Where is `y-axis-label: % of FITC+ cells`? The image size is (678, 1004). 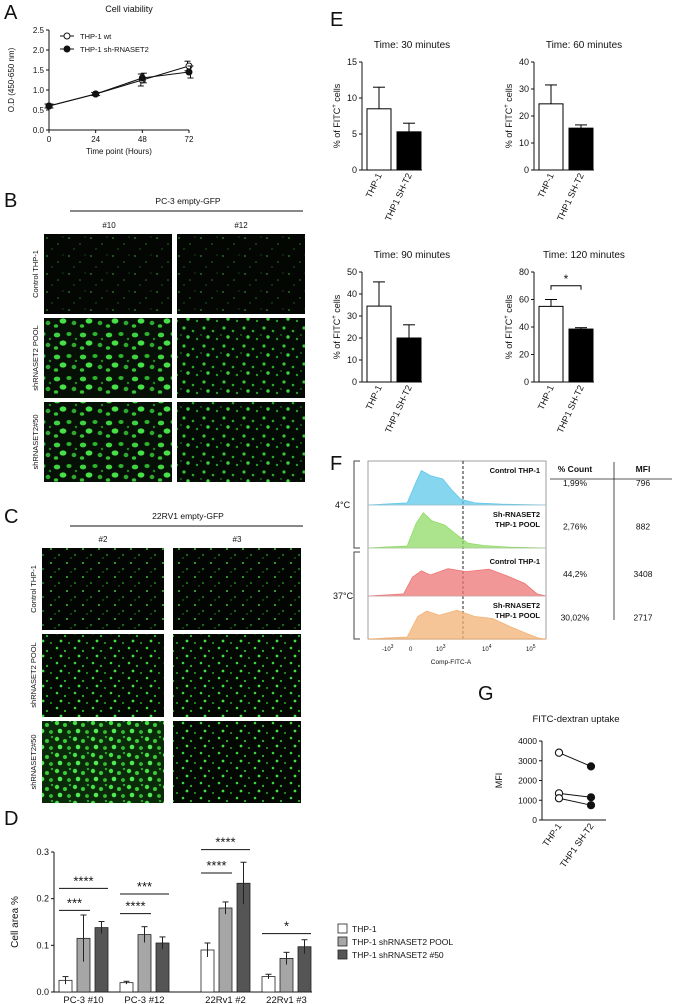 y-axis-label: % of FITC+ cells is located at coordinates (337, 326).